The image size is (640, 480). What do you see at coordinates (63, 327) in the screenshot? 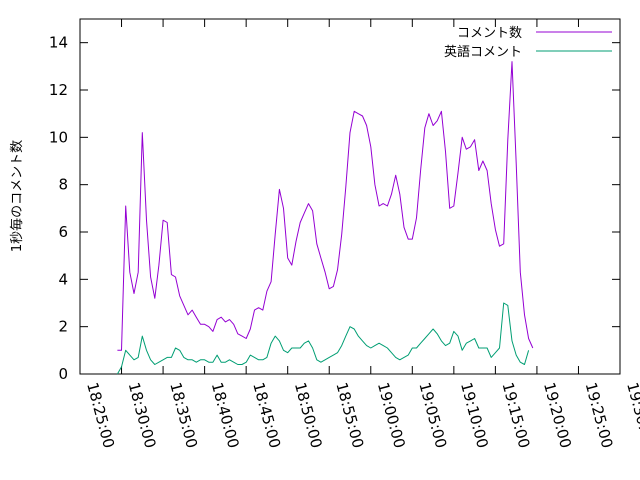
I see `y-tick-label: 2` at bounding box center [63, 327].